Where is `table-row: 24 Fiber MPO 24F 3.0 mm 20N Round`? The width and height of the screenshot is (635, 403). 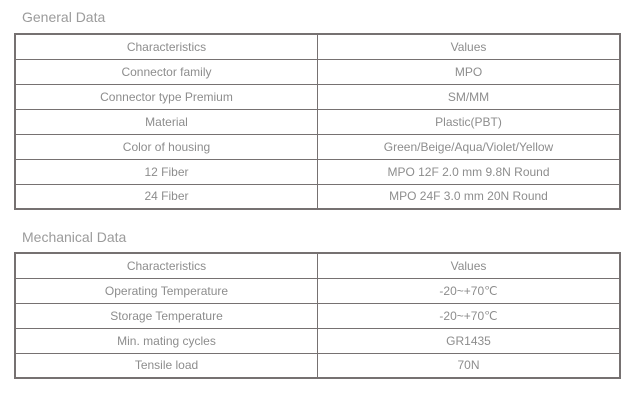 table-row: 24 Fiber MPO 24F 3.0 mm 20N Round is located at coordinates (317, 196).